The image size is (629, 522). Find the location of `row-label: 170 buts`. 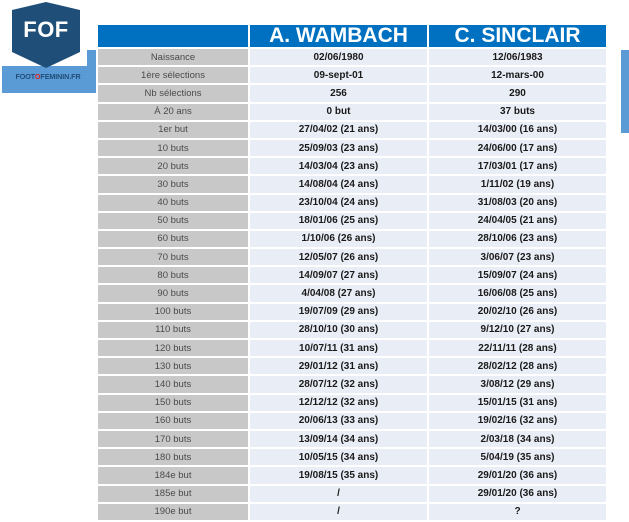

row-label: 170 buts is located at coordinates (173, 439).